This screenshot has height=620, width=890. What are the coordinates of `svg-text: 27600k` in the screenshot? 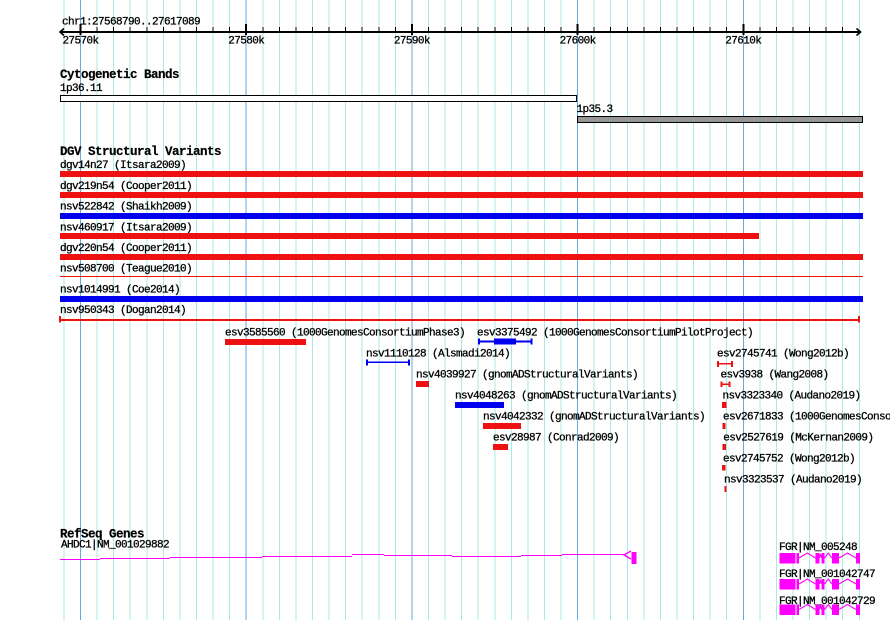 It's located at (578, 41).